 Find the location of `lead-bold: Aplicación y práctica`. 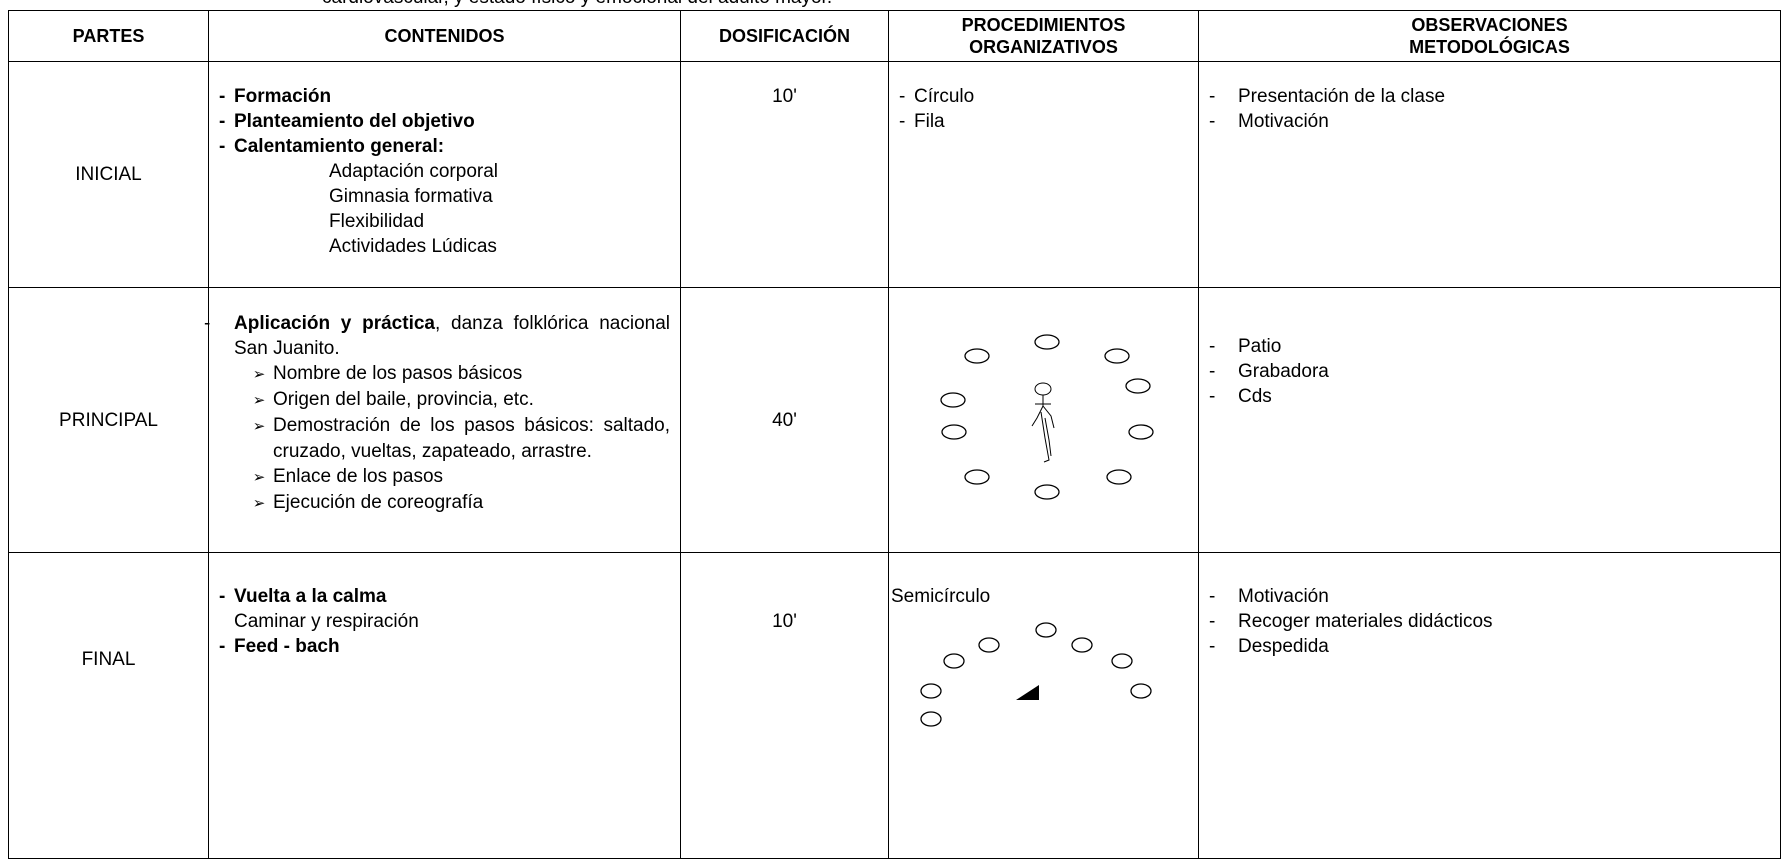

lead-bold: Aplicación y práctica is located at coordinates (334, 323).